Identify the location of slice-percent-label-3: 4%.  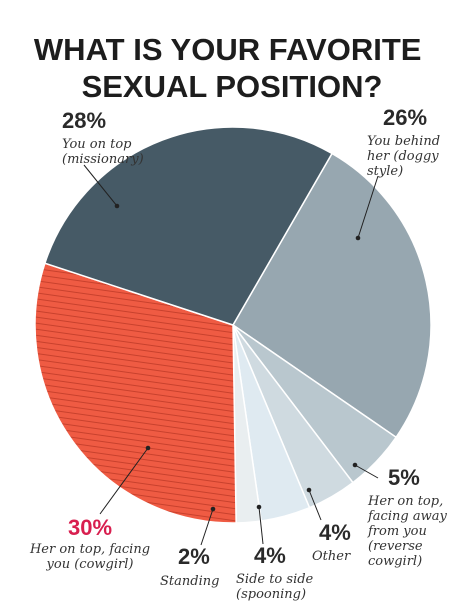
(335, 532).